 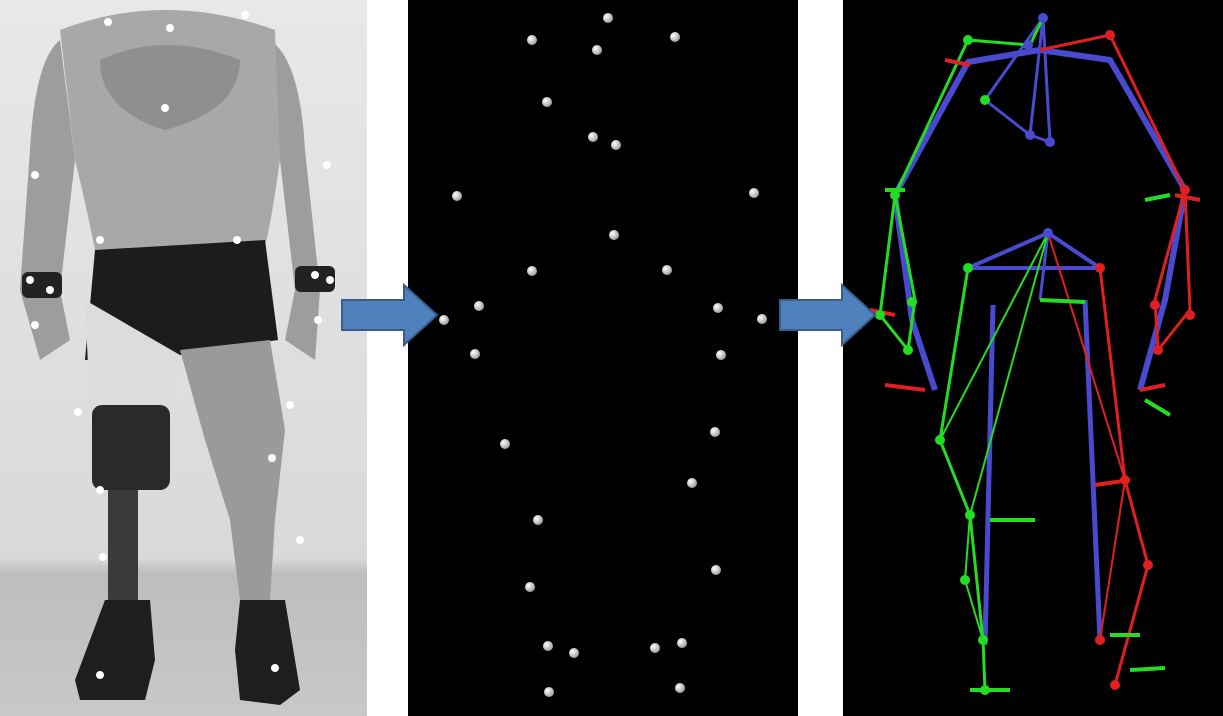 I want to click on pylon, so click(x=123, y=550).